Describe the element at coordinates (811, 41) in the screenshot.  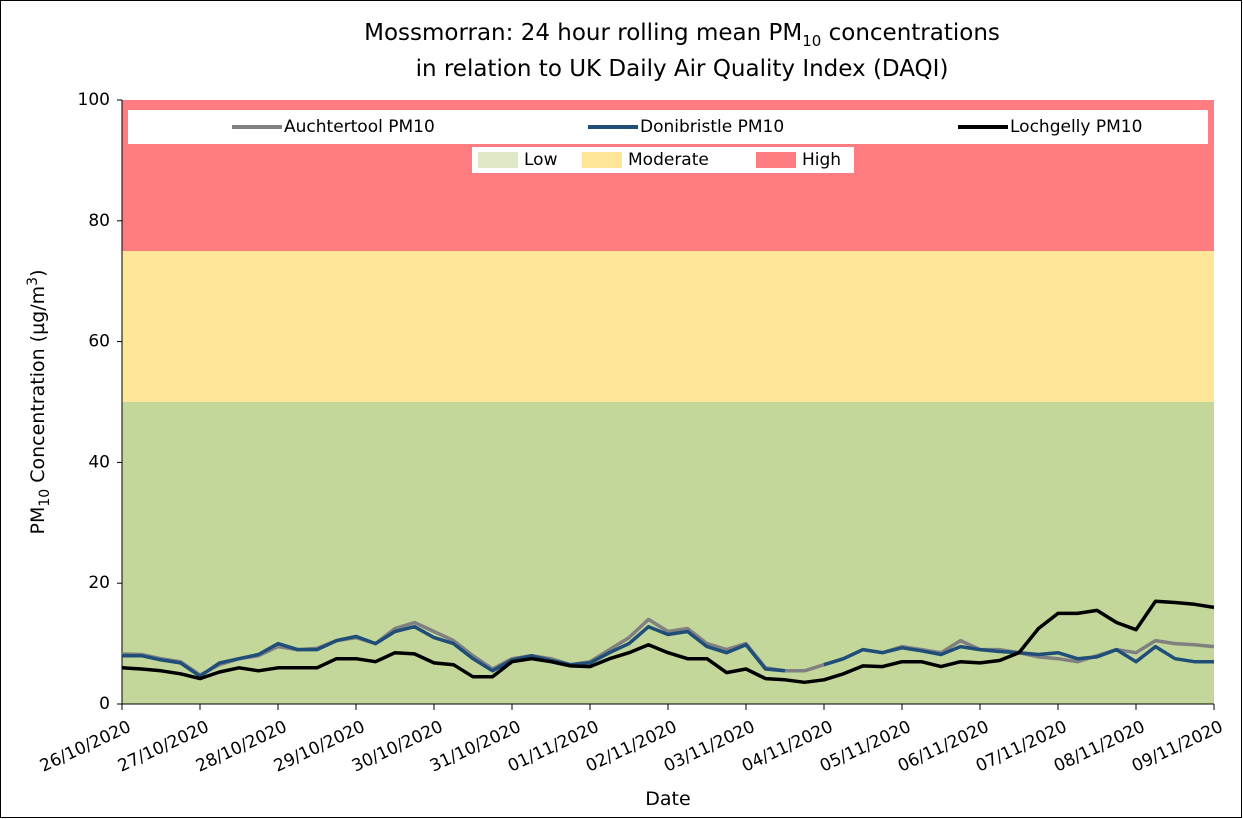
I see `title-subscript: 10` at that location.